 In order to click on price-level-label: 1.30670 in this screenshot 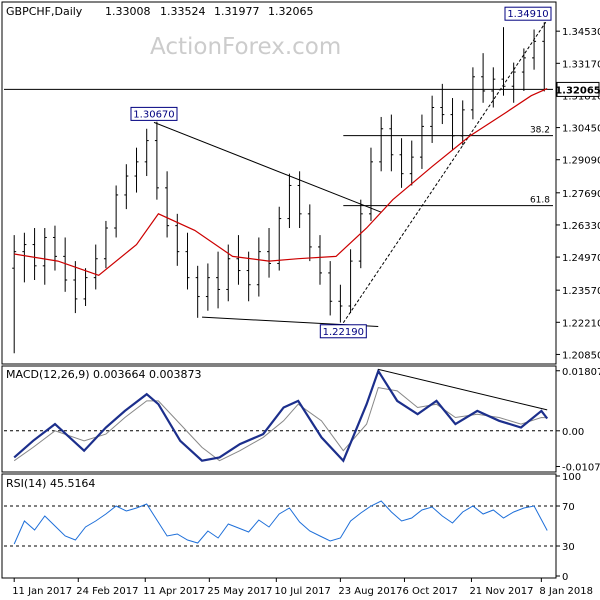, I will do `click(153, 114)`.